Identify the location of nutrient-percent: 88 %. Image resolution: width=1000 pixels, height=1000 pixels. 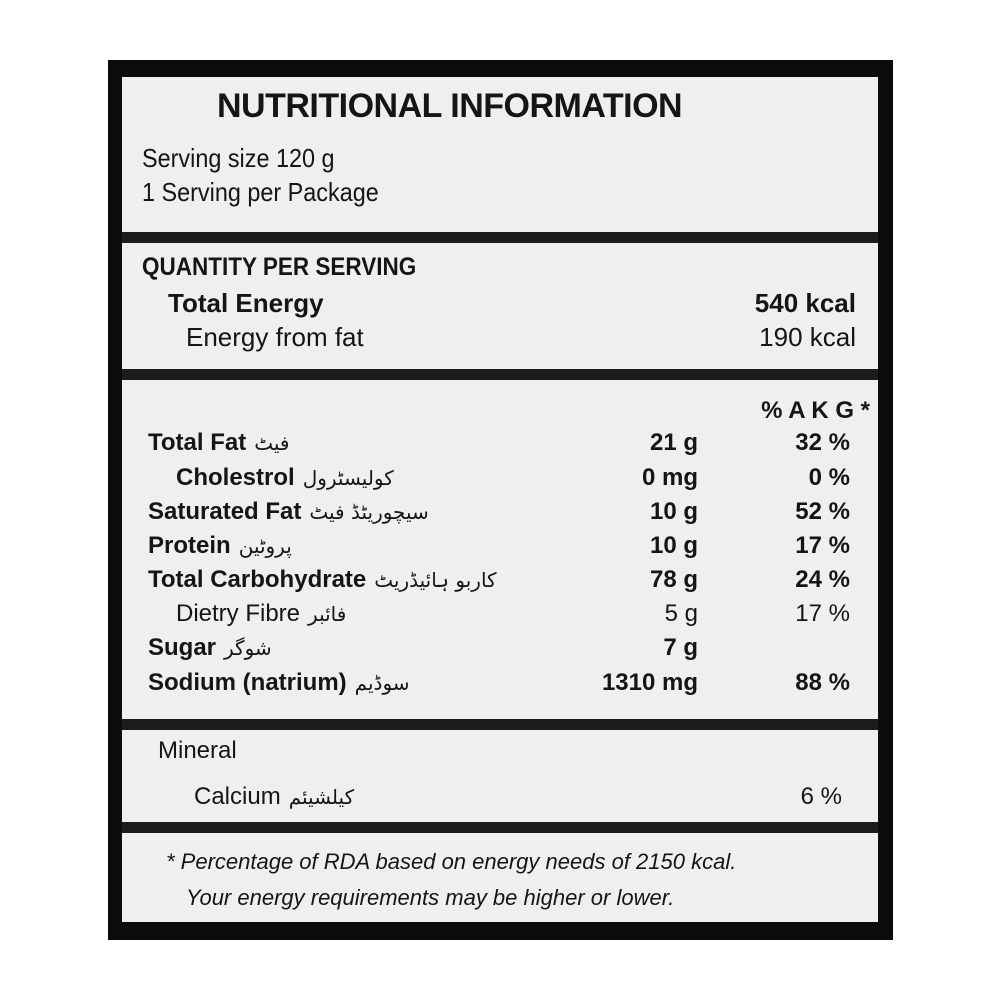
(822, 682).